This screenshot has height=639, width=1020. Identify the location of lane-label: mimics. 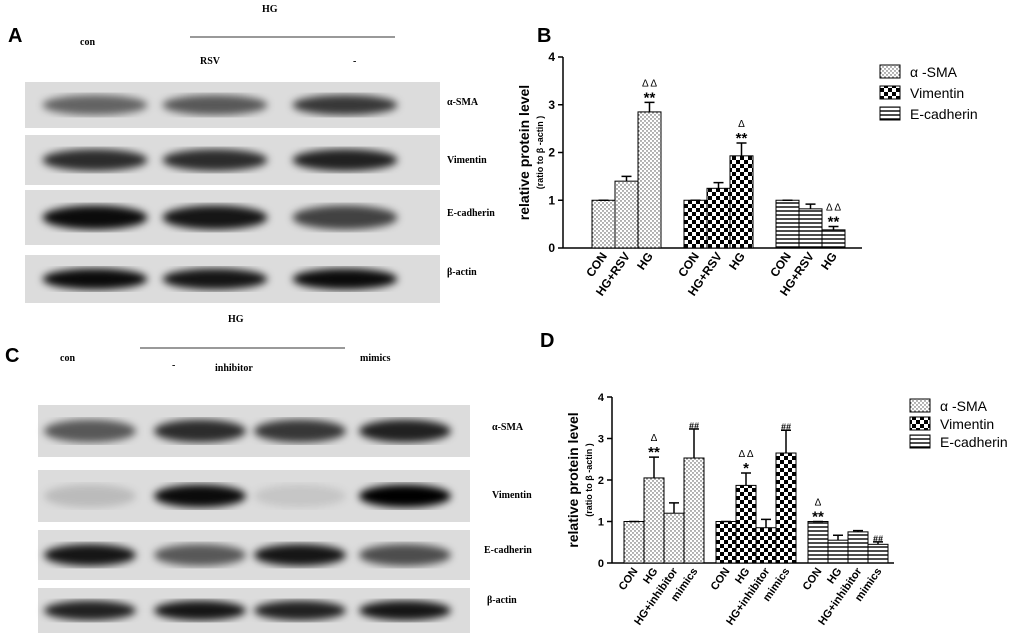
(375, 358).